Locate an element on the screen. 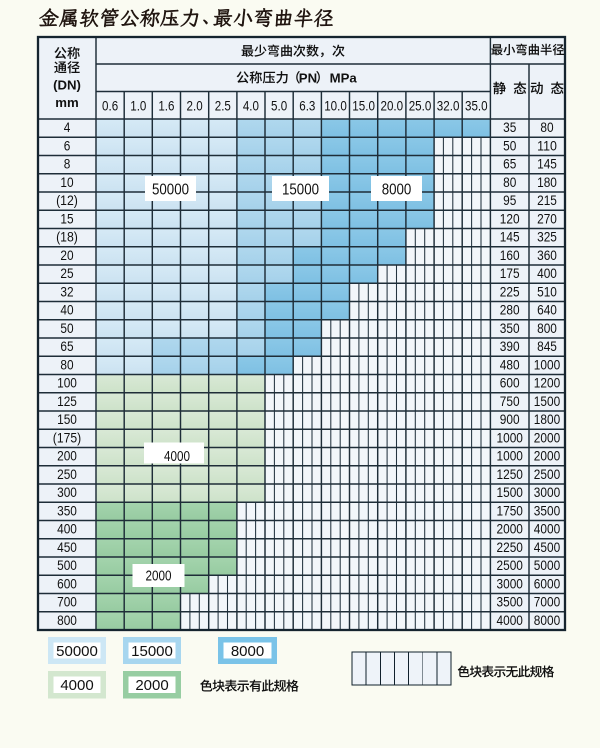  svg-text: 390 is located at coordinates (510, 346).